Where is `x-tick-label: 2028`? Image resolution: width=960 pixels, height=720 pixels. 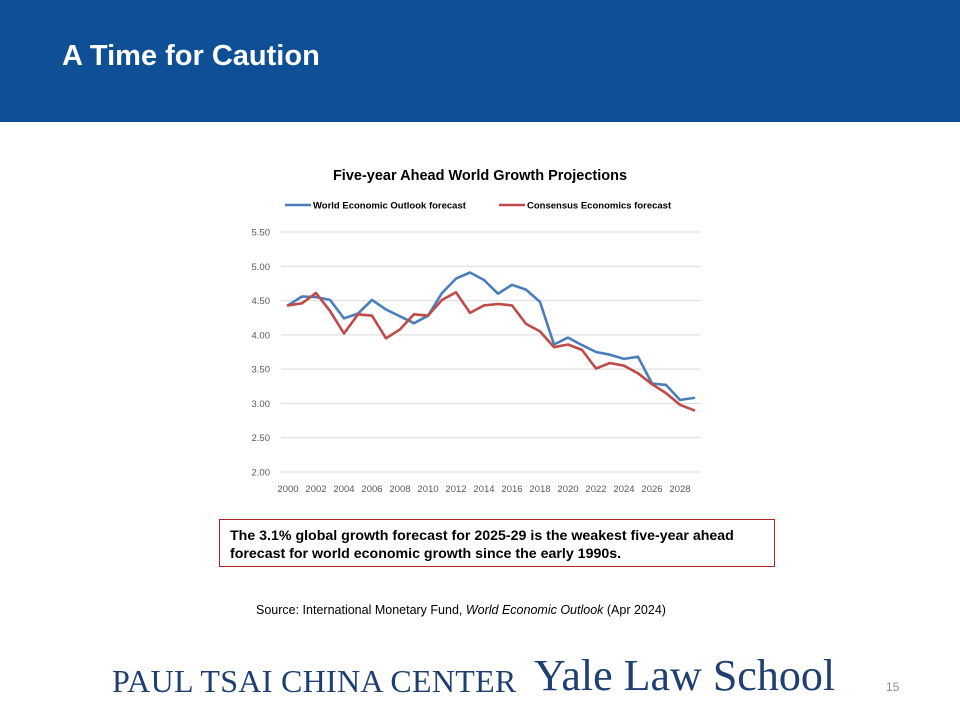
x-tick-label: 2028 is located at coordinates (679, 489).